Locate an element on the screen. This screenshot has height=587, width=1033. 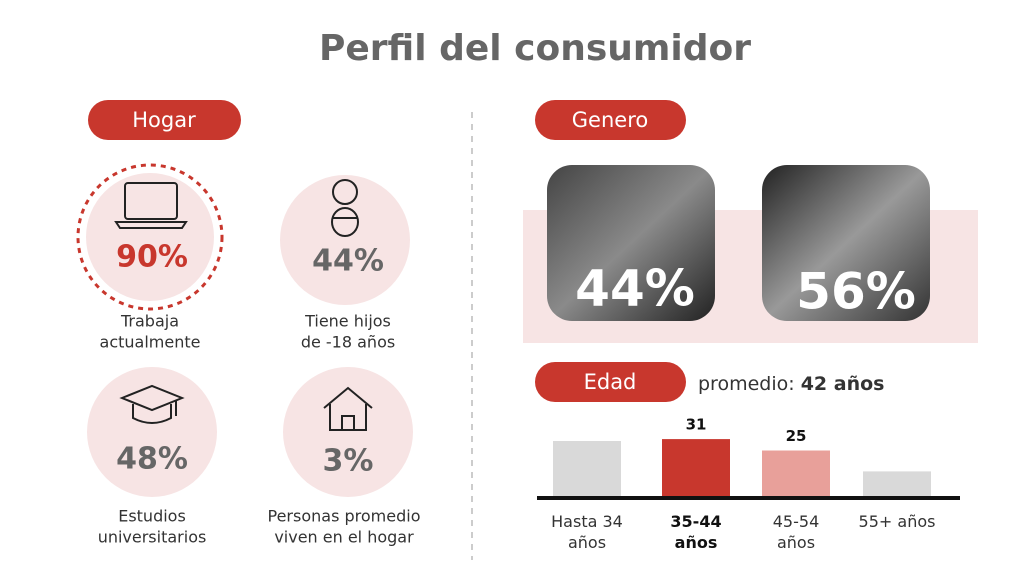
section-label: Hogar is located at coordinates (164, 120).